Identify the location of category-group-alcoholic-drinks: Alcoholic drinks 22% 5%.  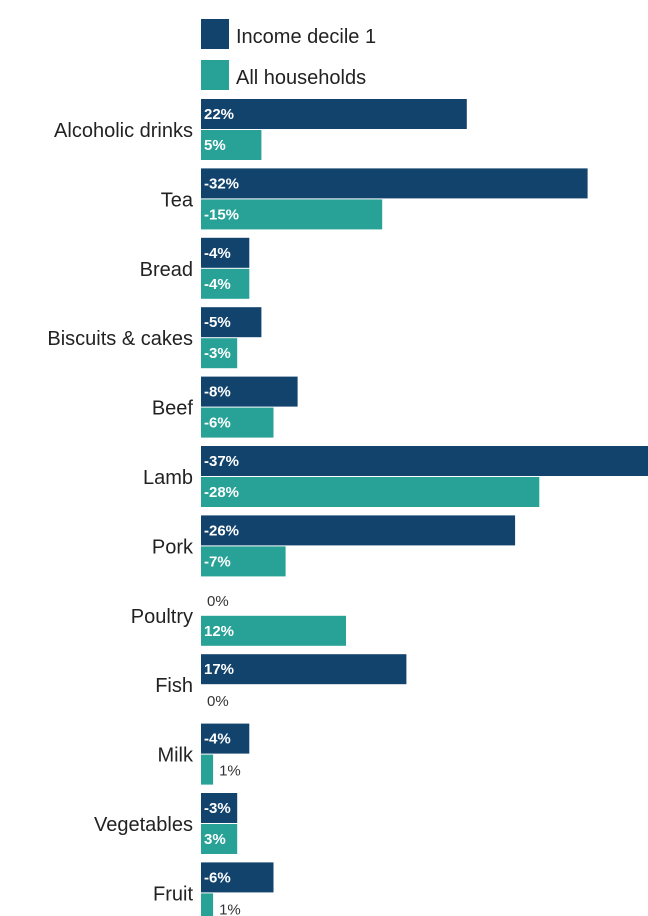
(260, 129).